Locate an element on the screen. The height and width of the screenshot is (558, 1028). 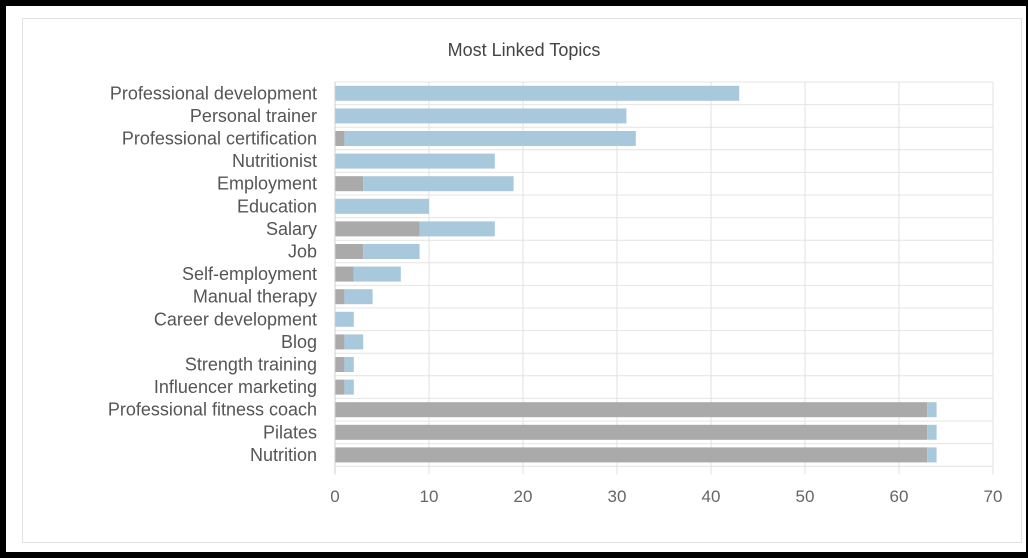
category-label: Professional fitness coach is located at coordinates (212, 410).